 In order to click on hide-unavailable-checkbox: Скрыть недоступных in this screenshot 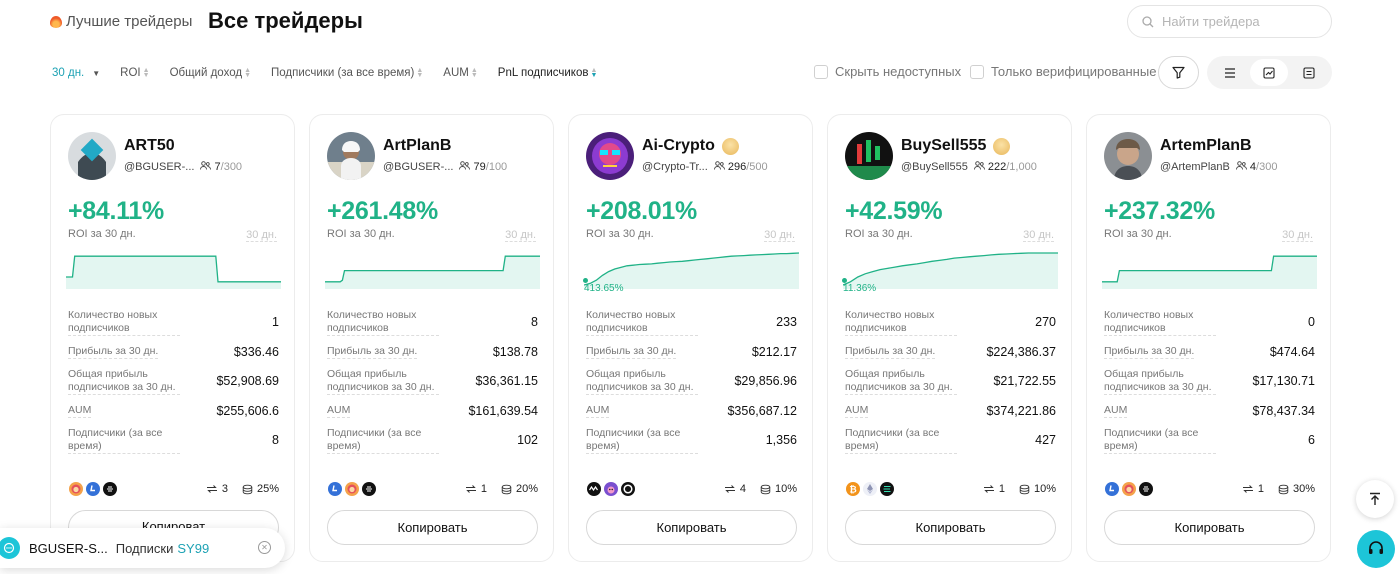, I will do `click(887, 71)`.